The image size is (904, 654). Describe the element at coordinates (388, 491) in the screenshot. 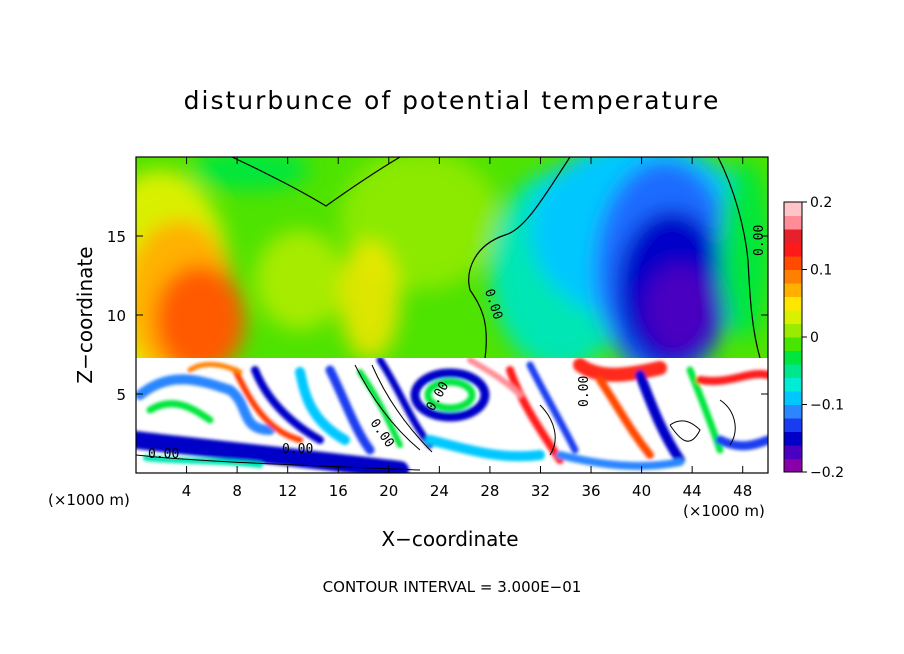

I see `x-tick-label: 20` at that location.